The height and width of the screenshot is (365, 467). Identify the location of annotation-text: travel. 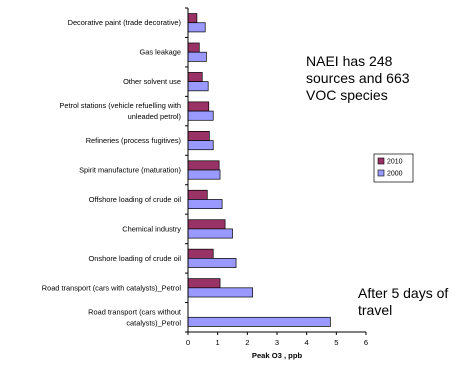
(375, 310).